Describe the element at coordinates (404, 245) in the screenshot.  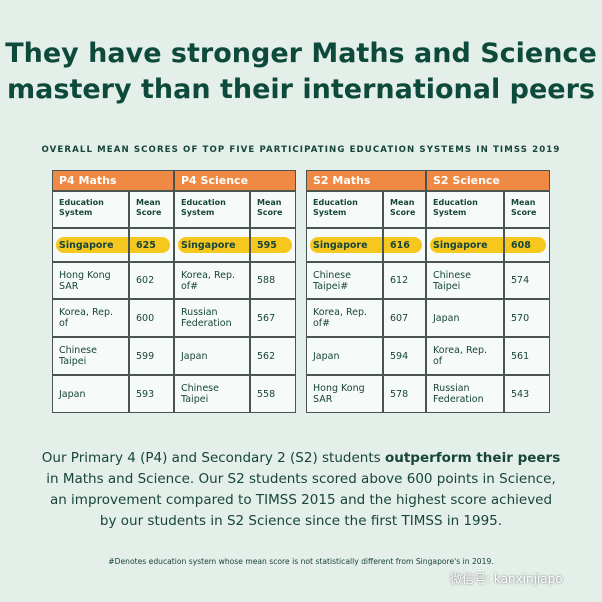
I see `score: 616` at that location.